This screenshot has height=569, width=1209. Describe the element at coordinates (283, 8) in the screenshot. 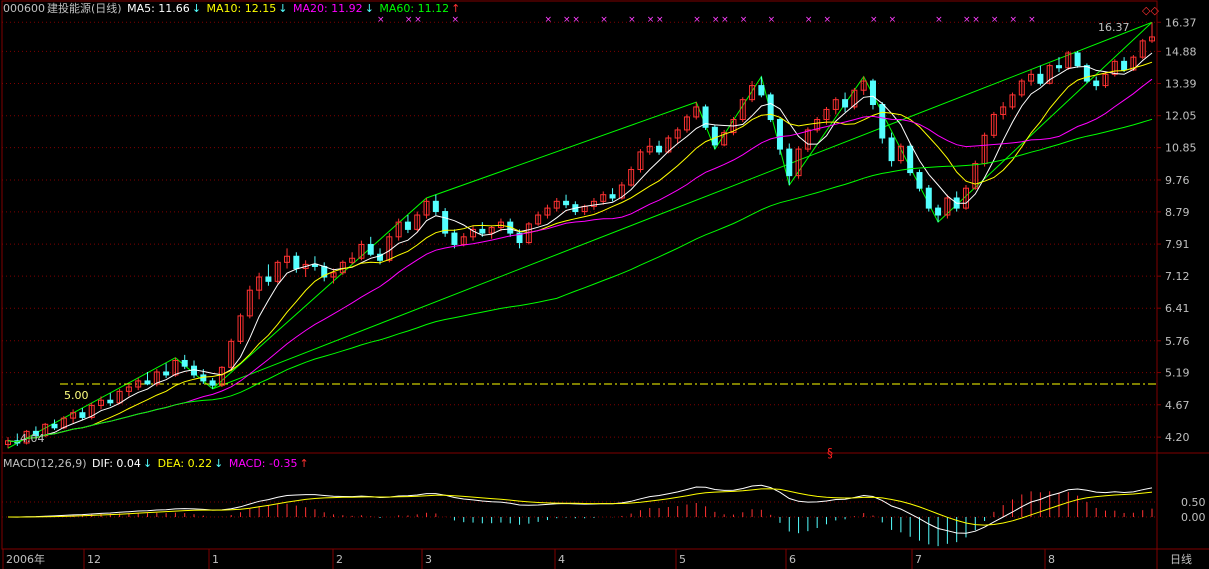

I see `ma10-arrow-icon: ↓` at that location.